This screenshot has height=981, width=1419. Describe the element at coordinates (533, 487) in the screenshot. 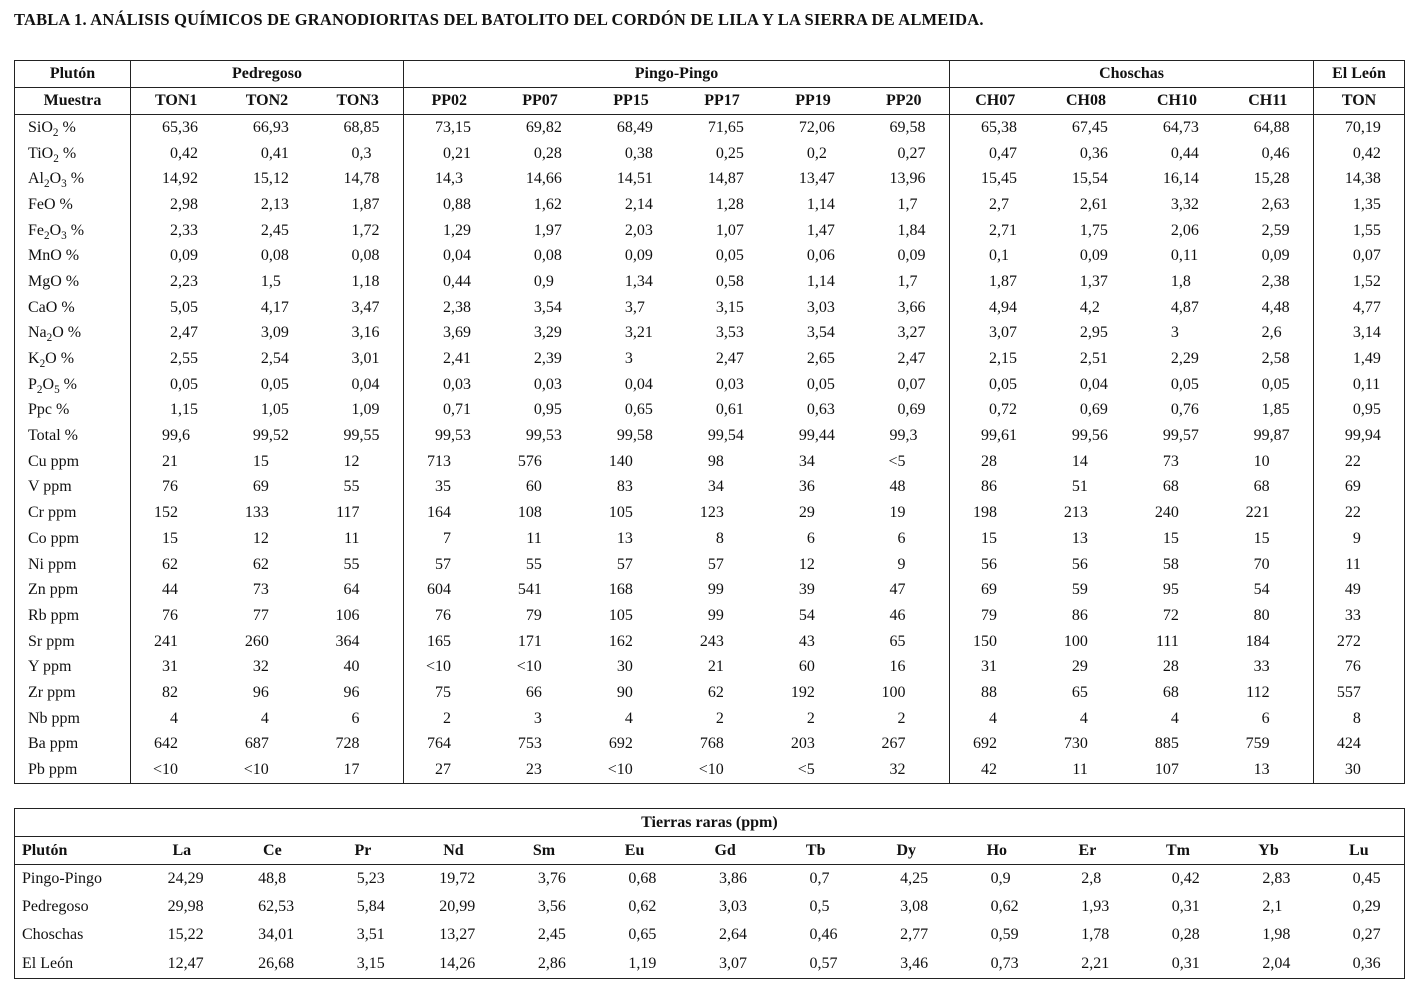

I see `value-cell: 60` at that location.